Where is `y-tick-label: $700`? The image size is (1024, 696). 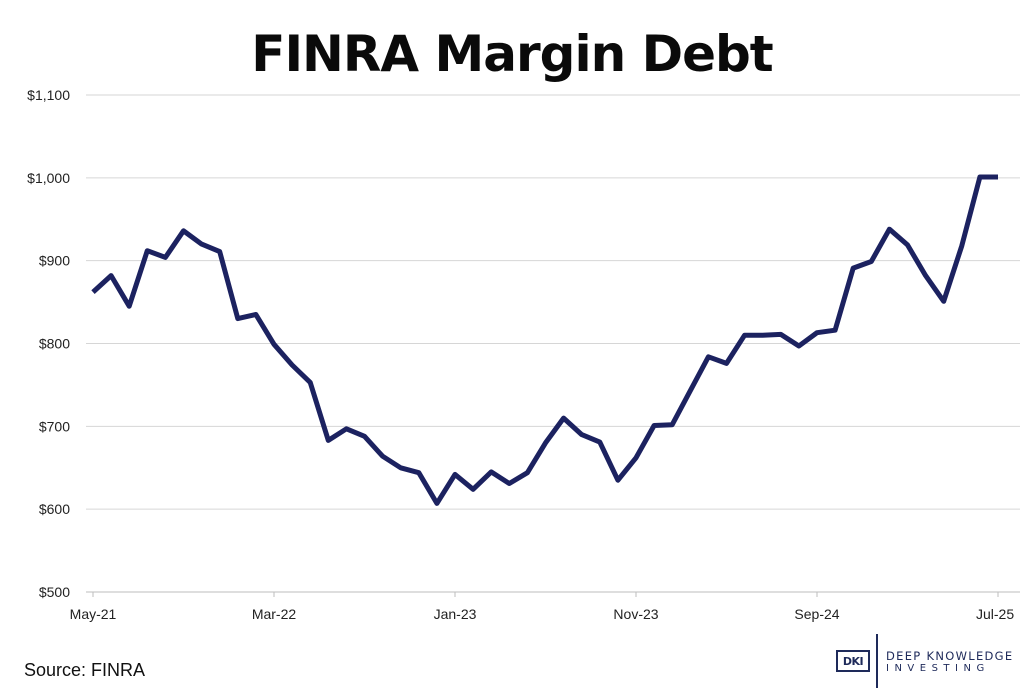
y-tick-label: $700 is located at coordinates (54, 426).